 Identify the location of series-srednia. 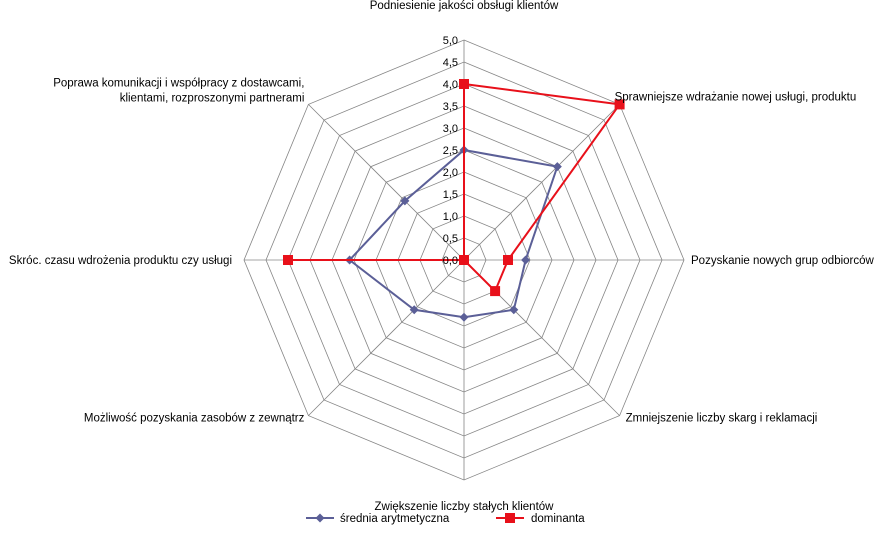
(453, 233).